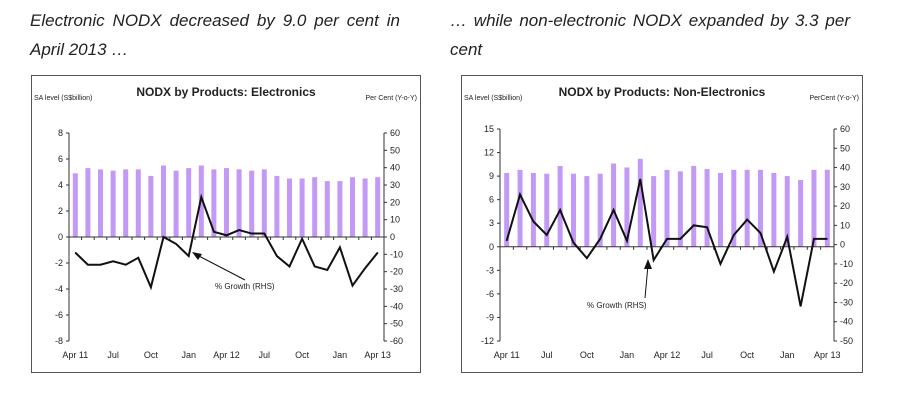 The height and width of the screenshot is (407, 900). What do you see at coordinates (395, 133) in the screenshot?
I see `right-tick-label: 60` at bounding box center [395, 133].